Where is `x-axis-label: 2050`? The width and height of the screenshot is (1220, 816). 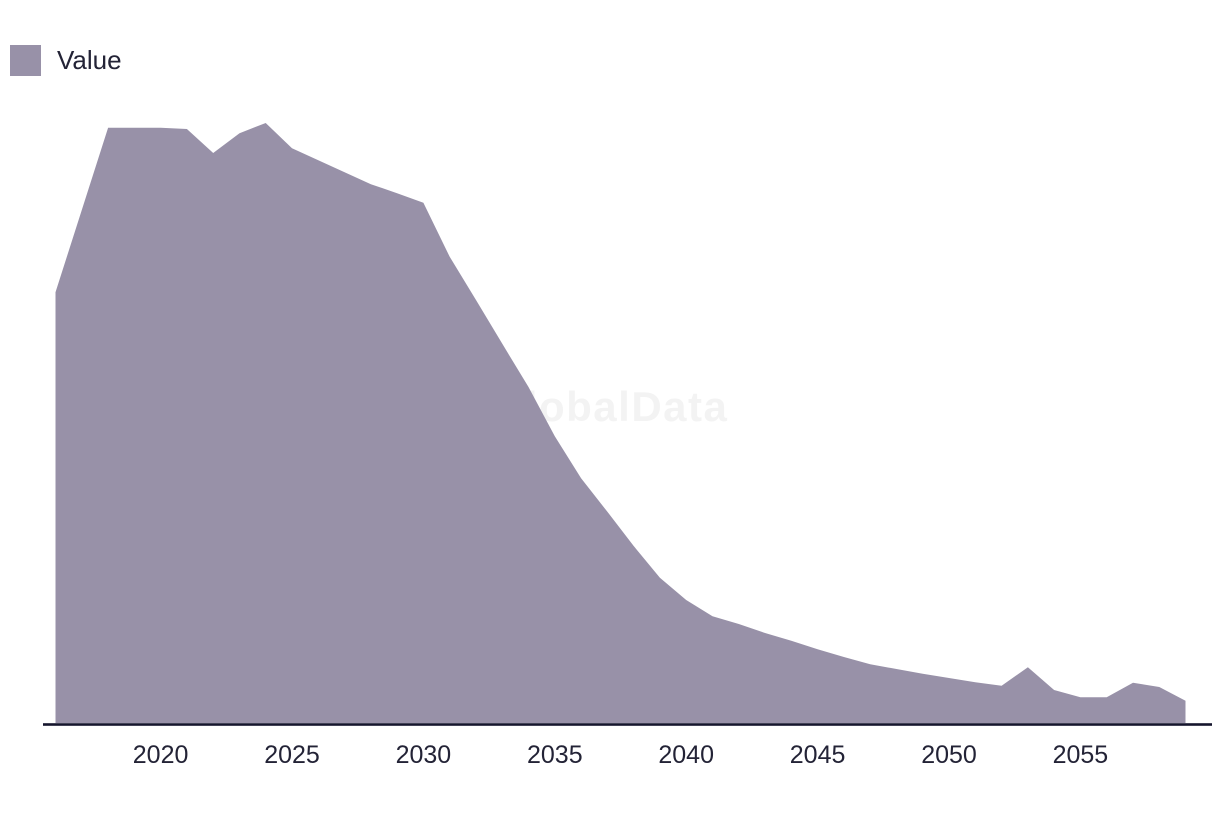
x-axis-label: 2050 is located at coordinates (949, 755).